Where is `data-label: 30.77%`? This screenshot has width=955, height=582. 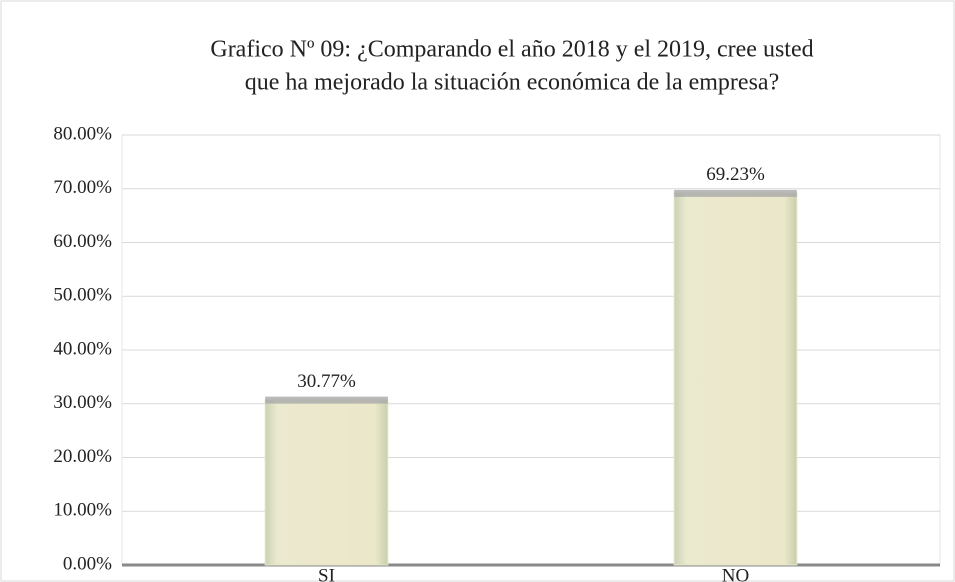 data-label: 30.77% is located at coordinates (326, 381).